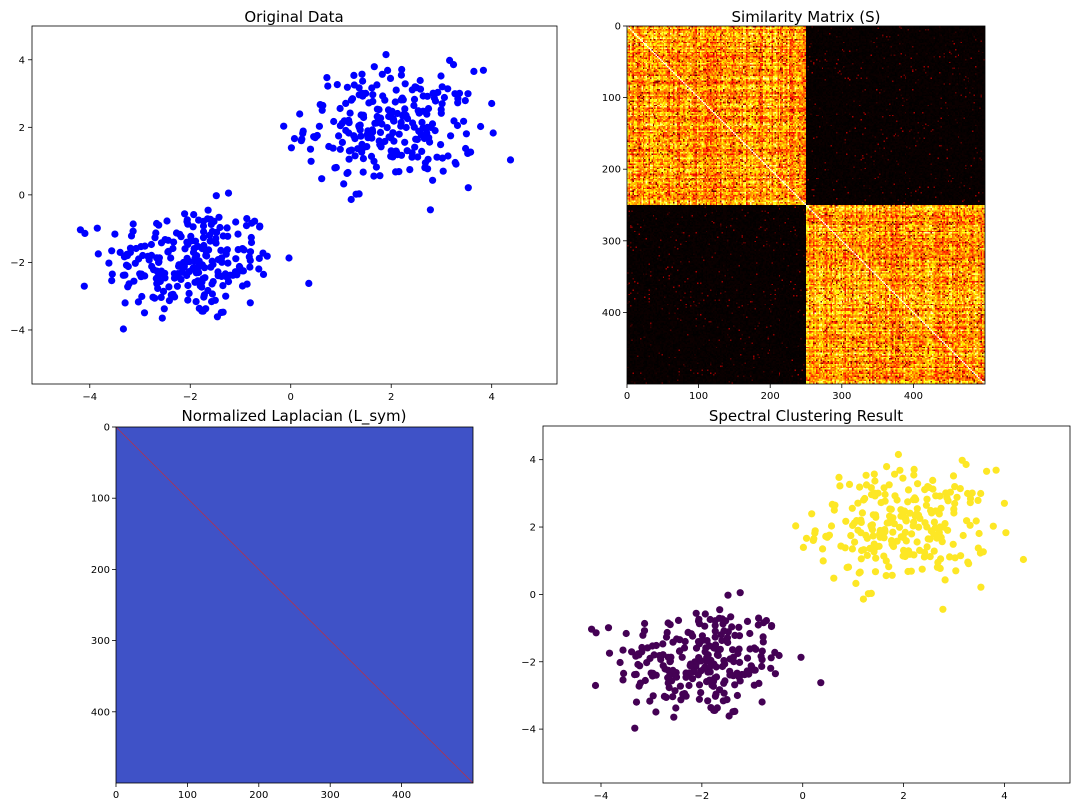 This screenshot has width=1080, height=810. What do you see at coordinates (22, 60) in the screenshot?
I see `original-data-ytick-label: 4` at bounding box center [22, 60].